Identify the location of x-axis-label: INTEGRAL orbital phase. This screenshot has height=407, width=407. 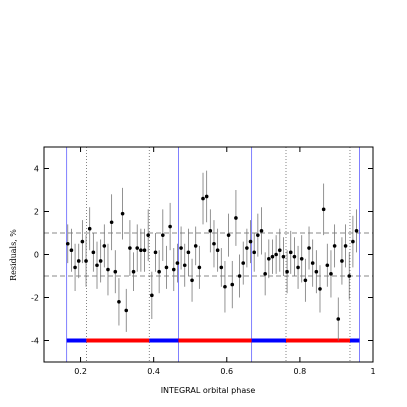
(208, 390).